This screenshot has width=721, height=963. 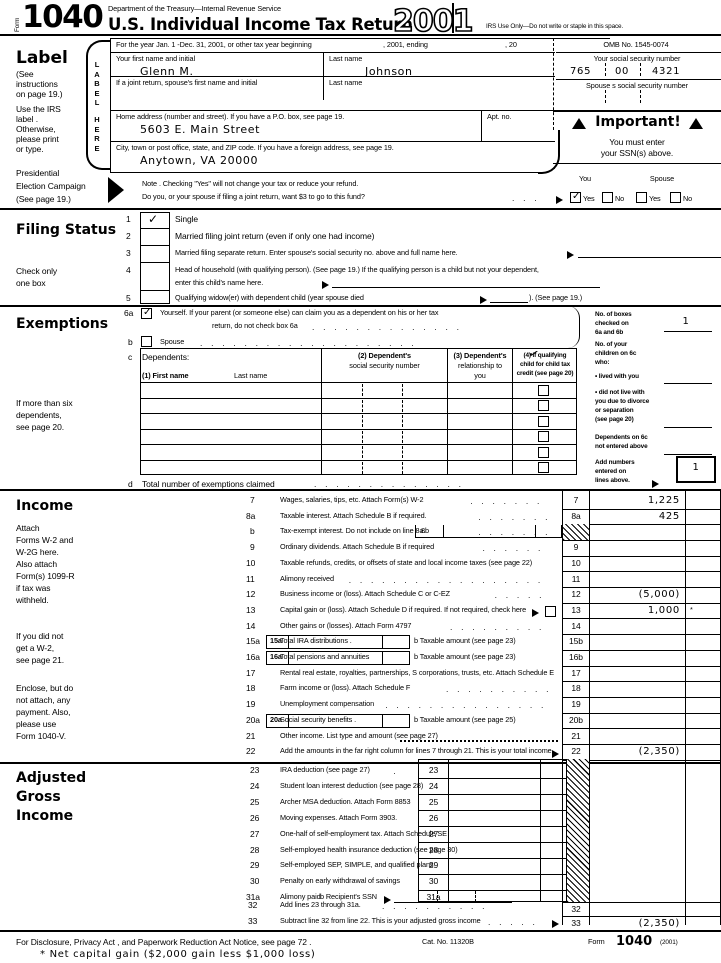 What do you see at coordinates (389, 71) in the screenshot?
I see `last-name-value: Johnson` at bounding box center [389, 71].